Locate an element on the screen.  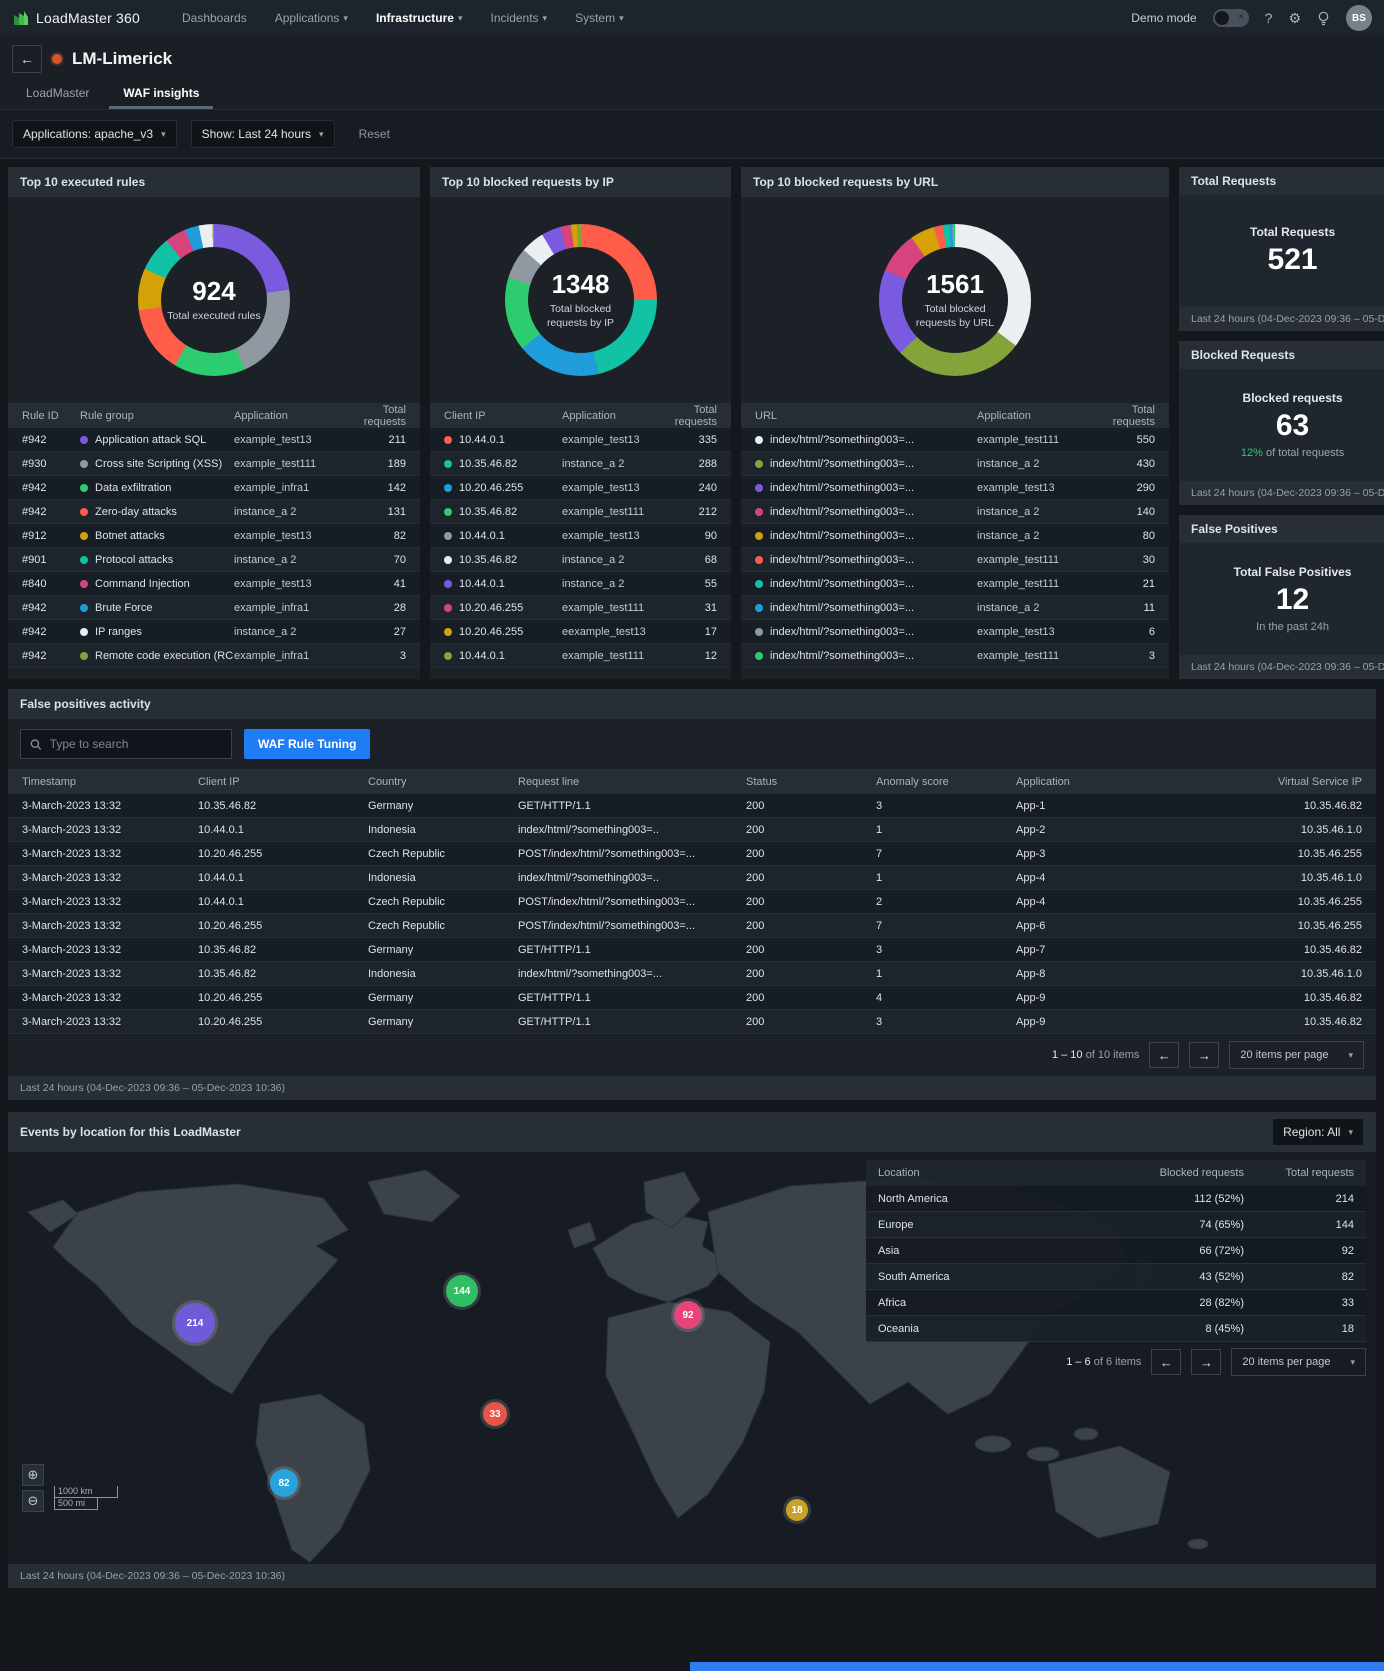
user-avatar: BS is located at coordinates (1359, 18).